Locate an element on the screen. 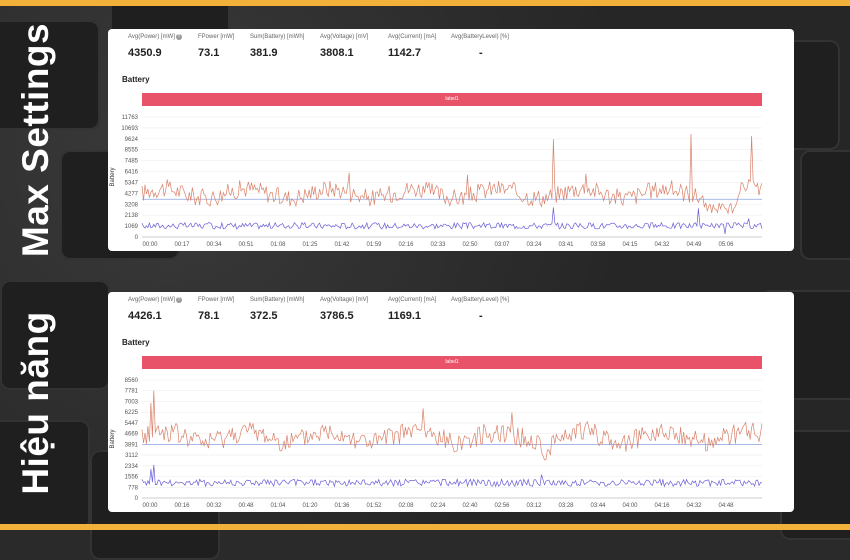 The image size is (850, 560). metric-avg-current: Avg(Current) [mA] 1169.1 is located at coordinates (412, 309).